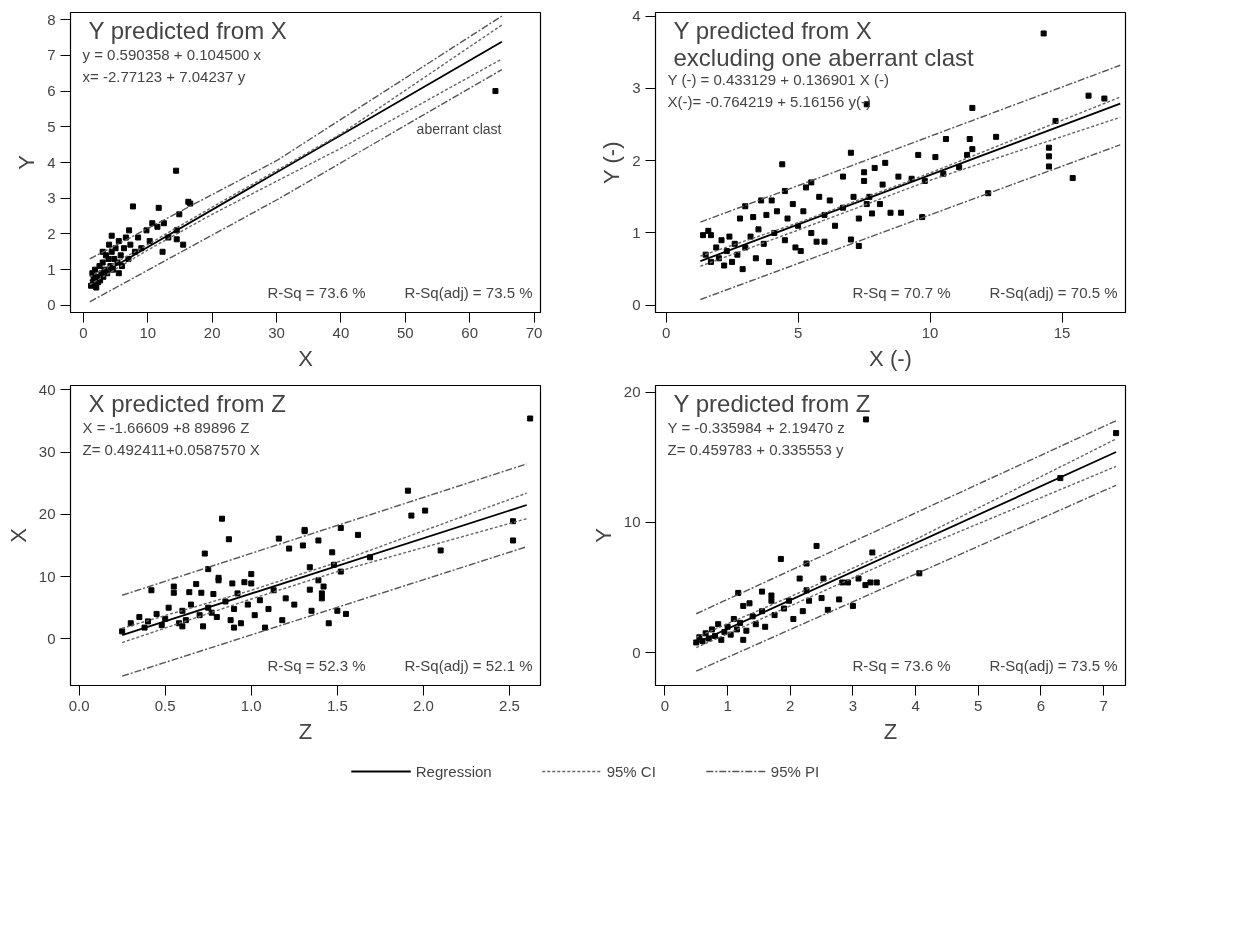  What do you see at coordinates (337, 705) in the screenshot?
I see `x-tick-label: 1.5` at bounding box center [337, 705].